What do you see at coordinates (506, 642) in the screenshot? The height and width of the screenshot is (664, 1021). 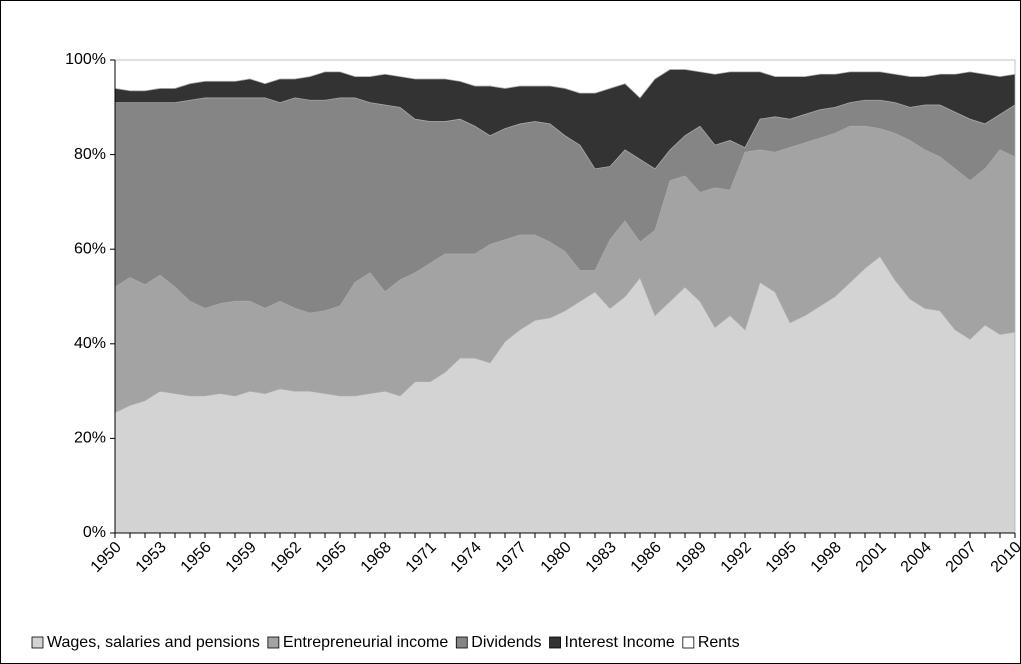 I see `legend-label: Dividends` at bounding box center [506, 642].